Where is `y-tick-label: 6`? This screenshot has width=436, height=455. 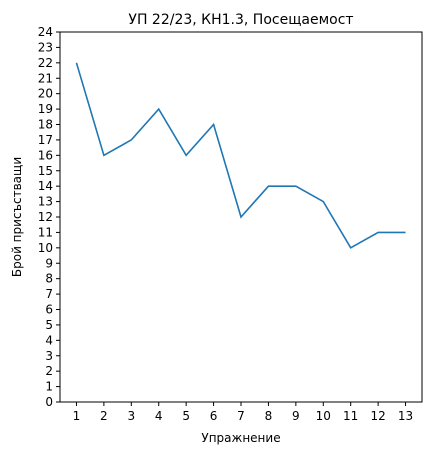 y-tick-label: 6 is located at coordinates (49, 310).